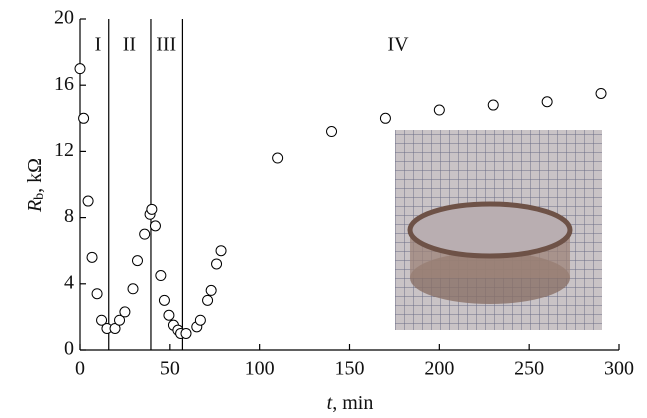 The image size is (647, 418). What do you see at coordinates (39, 196) in the screenshot?
I see `y-label-subscript: b` at bounding box center [39, 196].